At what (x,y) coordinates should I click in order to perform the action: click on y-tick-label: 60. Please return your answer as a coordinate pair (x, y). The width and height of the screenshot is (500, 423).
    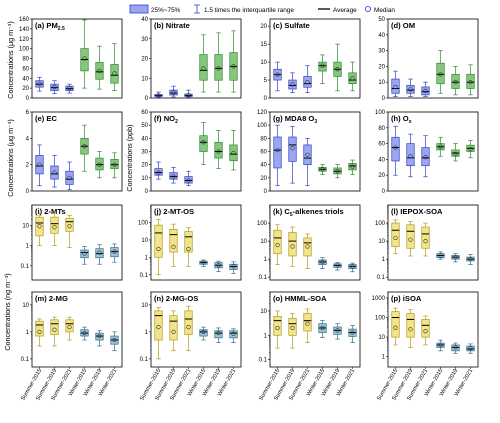
    Looking at the image, I should click on (144, 113).